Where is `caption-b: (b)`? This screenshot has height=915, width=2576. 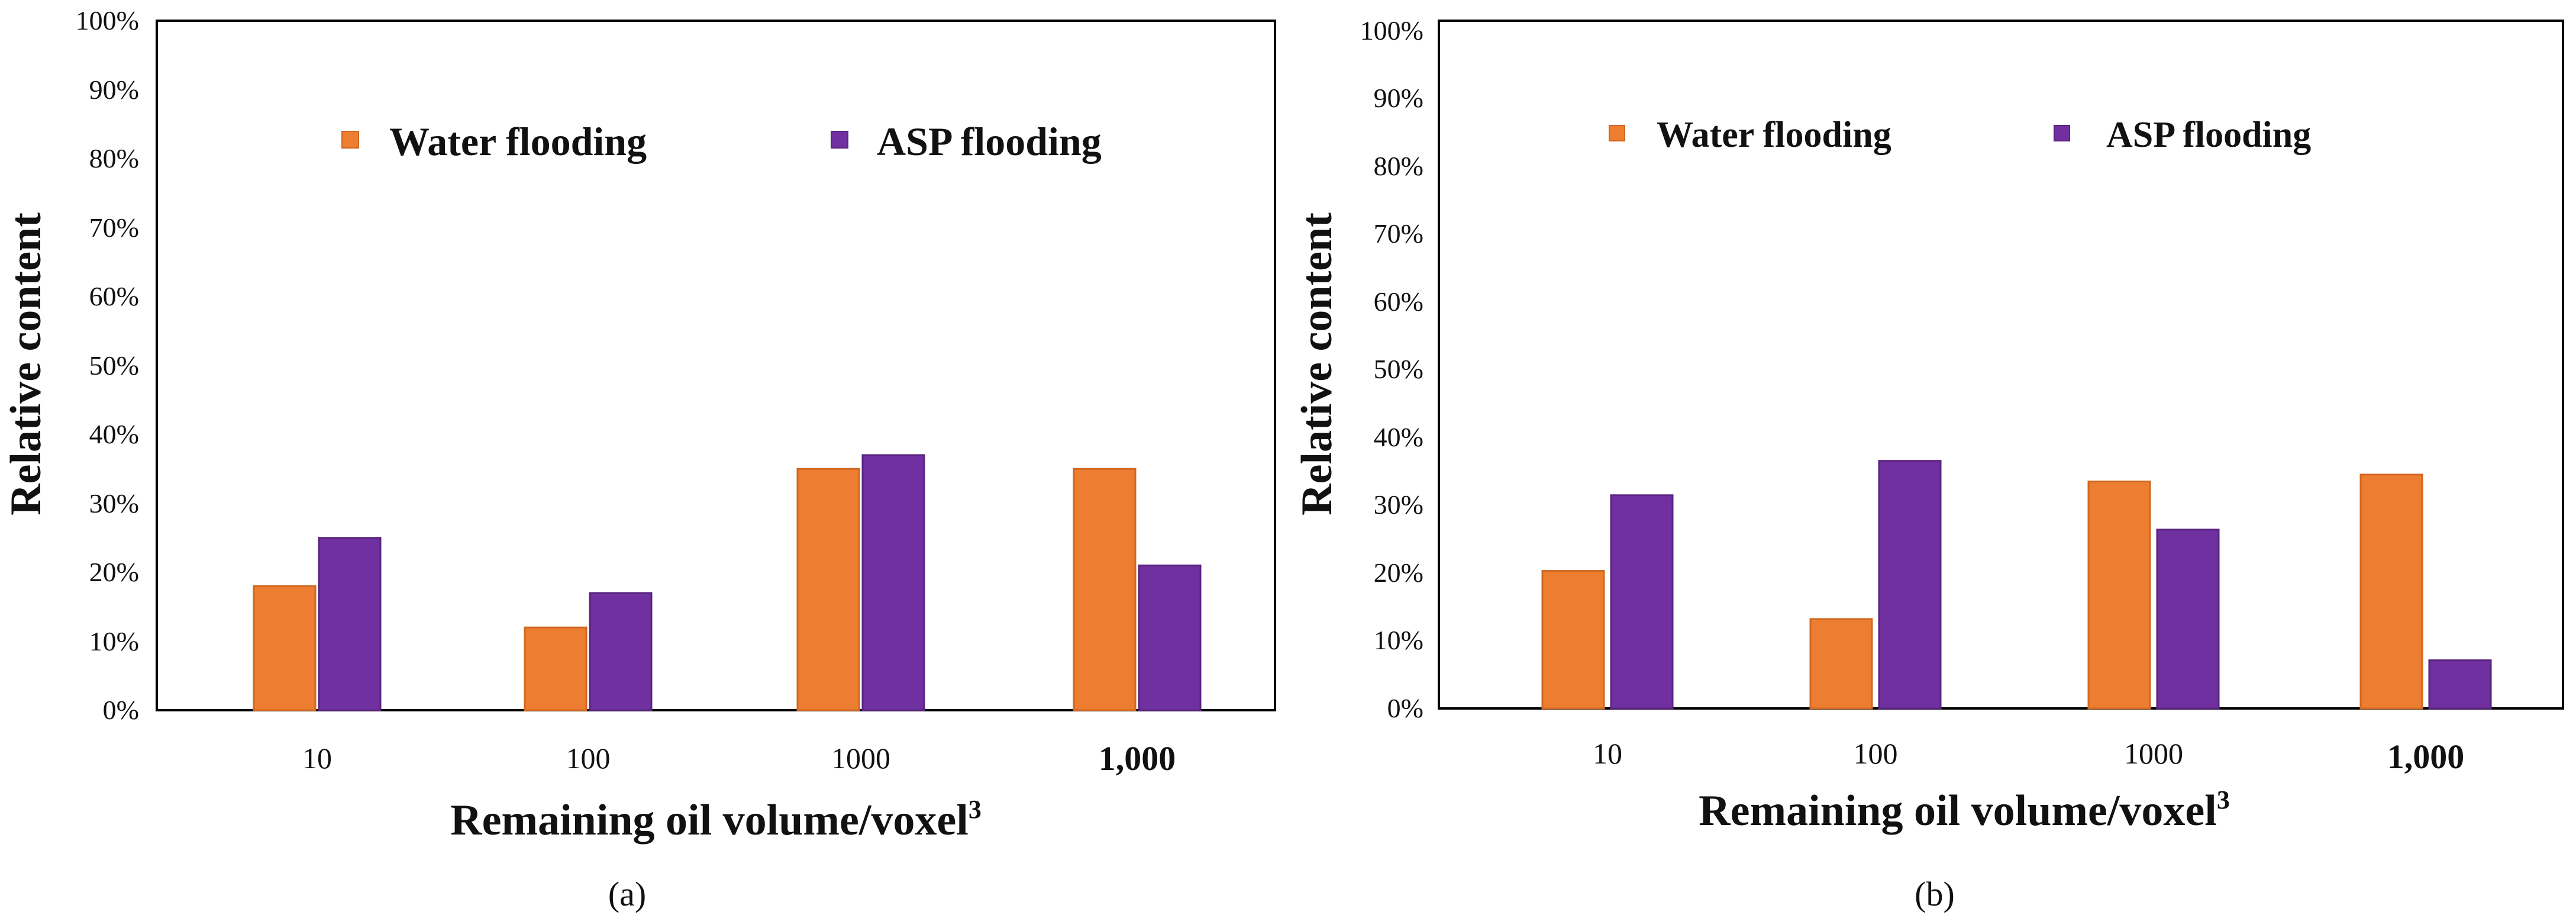
caption-b: (b) is located at coordinates (1935, 894).